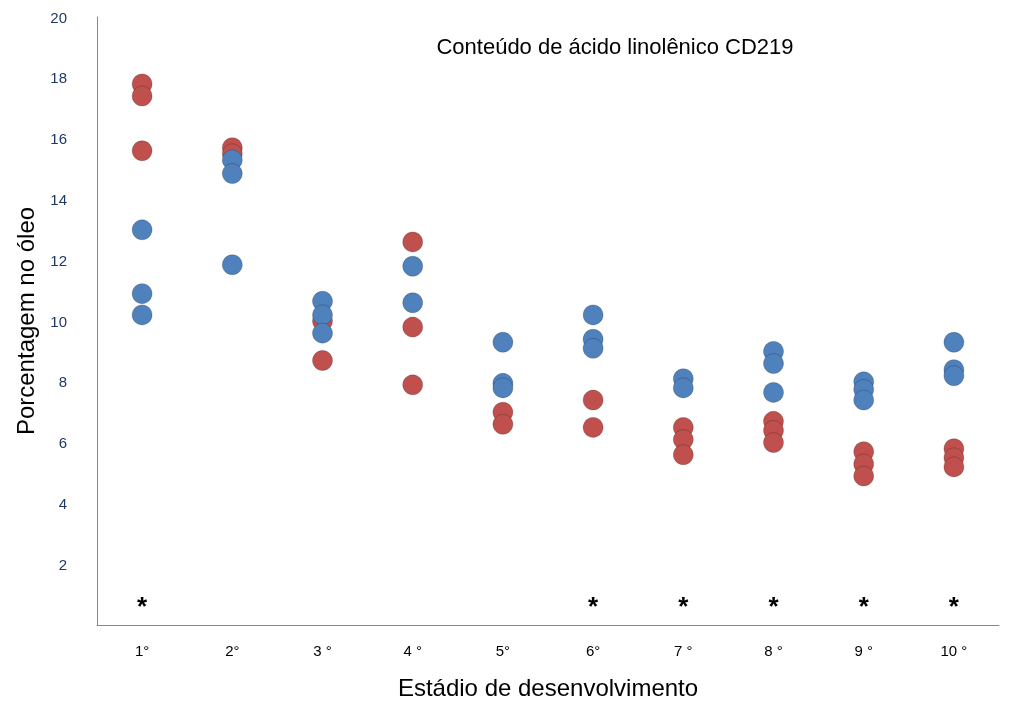 The height and width of the screenshot is (707, 1009). I want to click on y-axis-title: Porcentagem no óleo, so click(25, 321).